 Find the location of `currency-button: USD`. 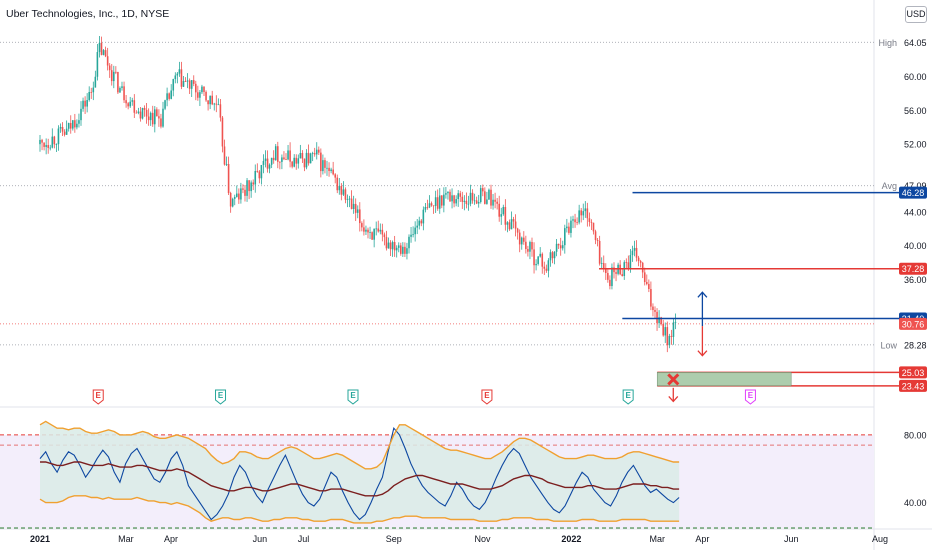

currency-button: USD is located at coordinates (916, 14).